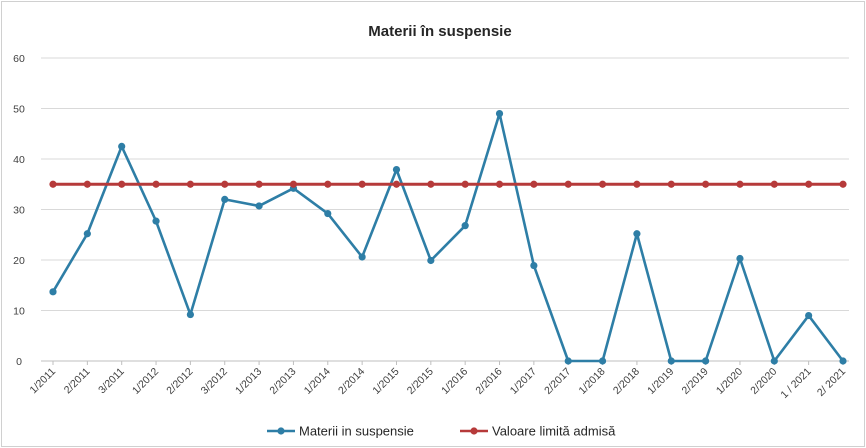 The height and width of the screenshot is (448, 866). I want to click on y-axis-ticks: 0 10 20 30 40 50 60, so click(19, 210).